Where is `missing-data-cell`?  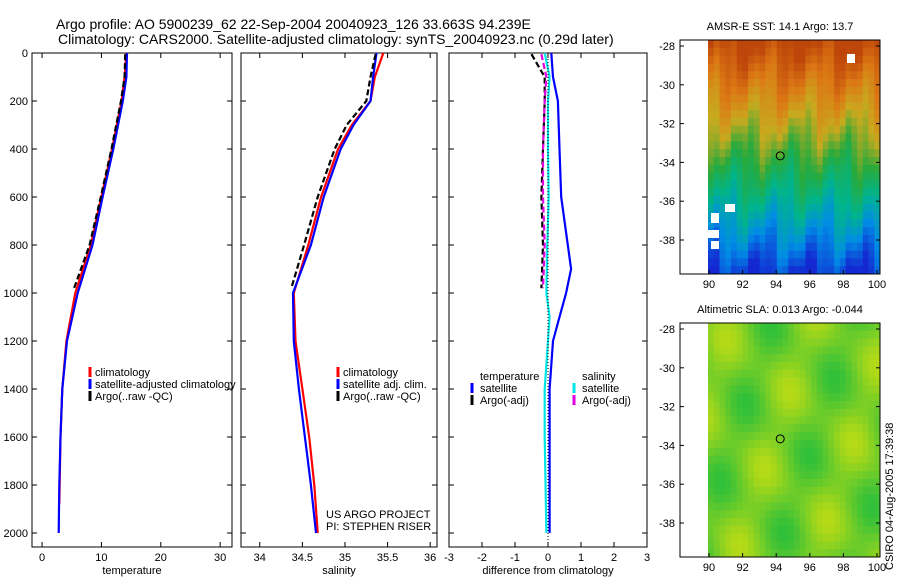 missing-data-cell is located at coordinates (715, 218).